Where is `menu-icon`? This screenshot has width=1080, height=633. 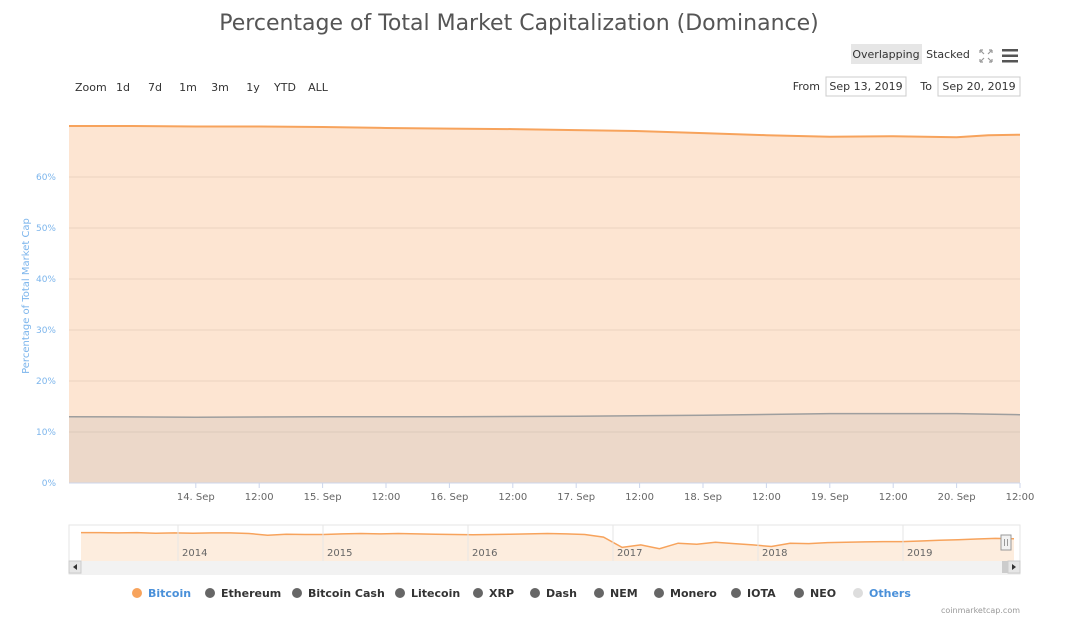 menu-icon is located at coordinates (1010, 56).